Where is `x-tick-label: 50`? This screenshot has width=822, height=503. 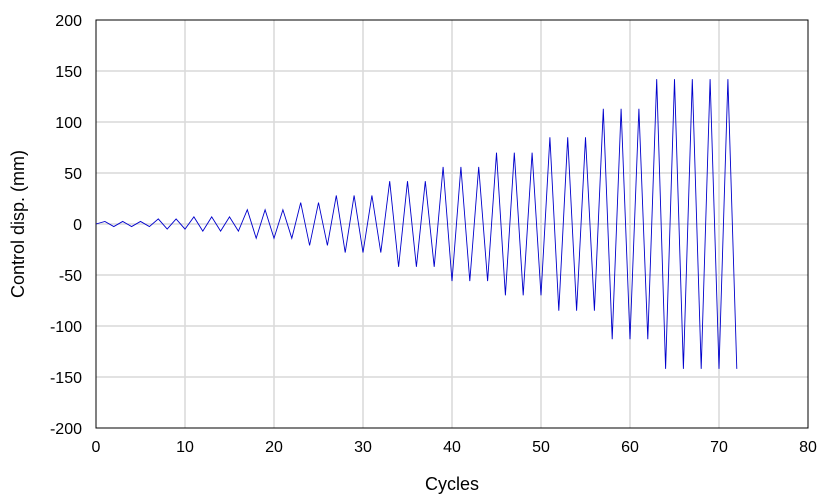 x-tick-label: 50 is located at coordinates (541, 447).